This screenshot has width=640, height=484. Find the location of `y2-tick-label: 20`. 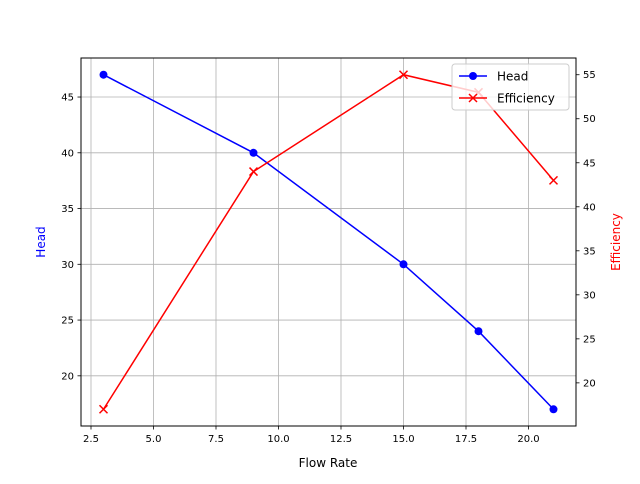

y2-tick-label: 20 is located at coordinates (589, 383).